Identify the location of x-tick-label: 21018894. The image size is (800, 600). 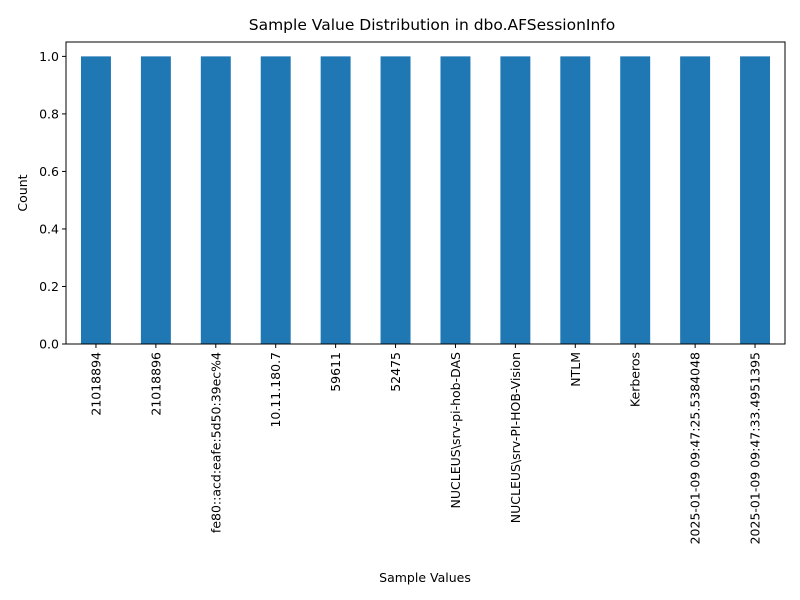
(95, 384).